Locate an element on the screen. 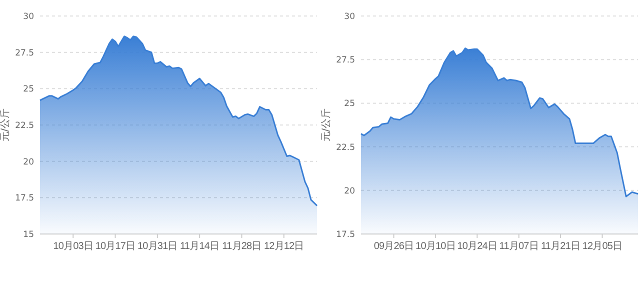  x-tick-label: 10月24日 is located at coordinates (477, 246).